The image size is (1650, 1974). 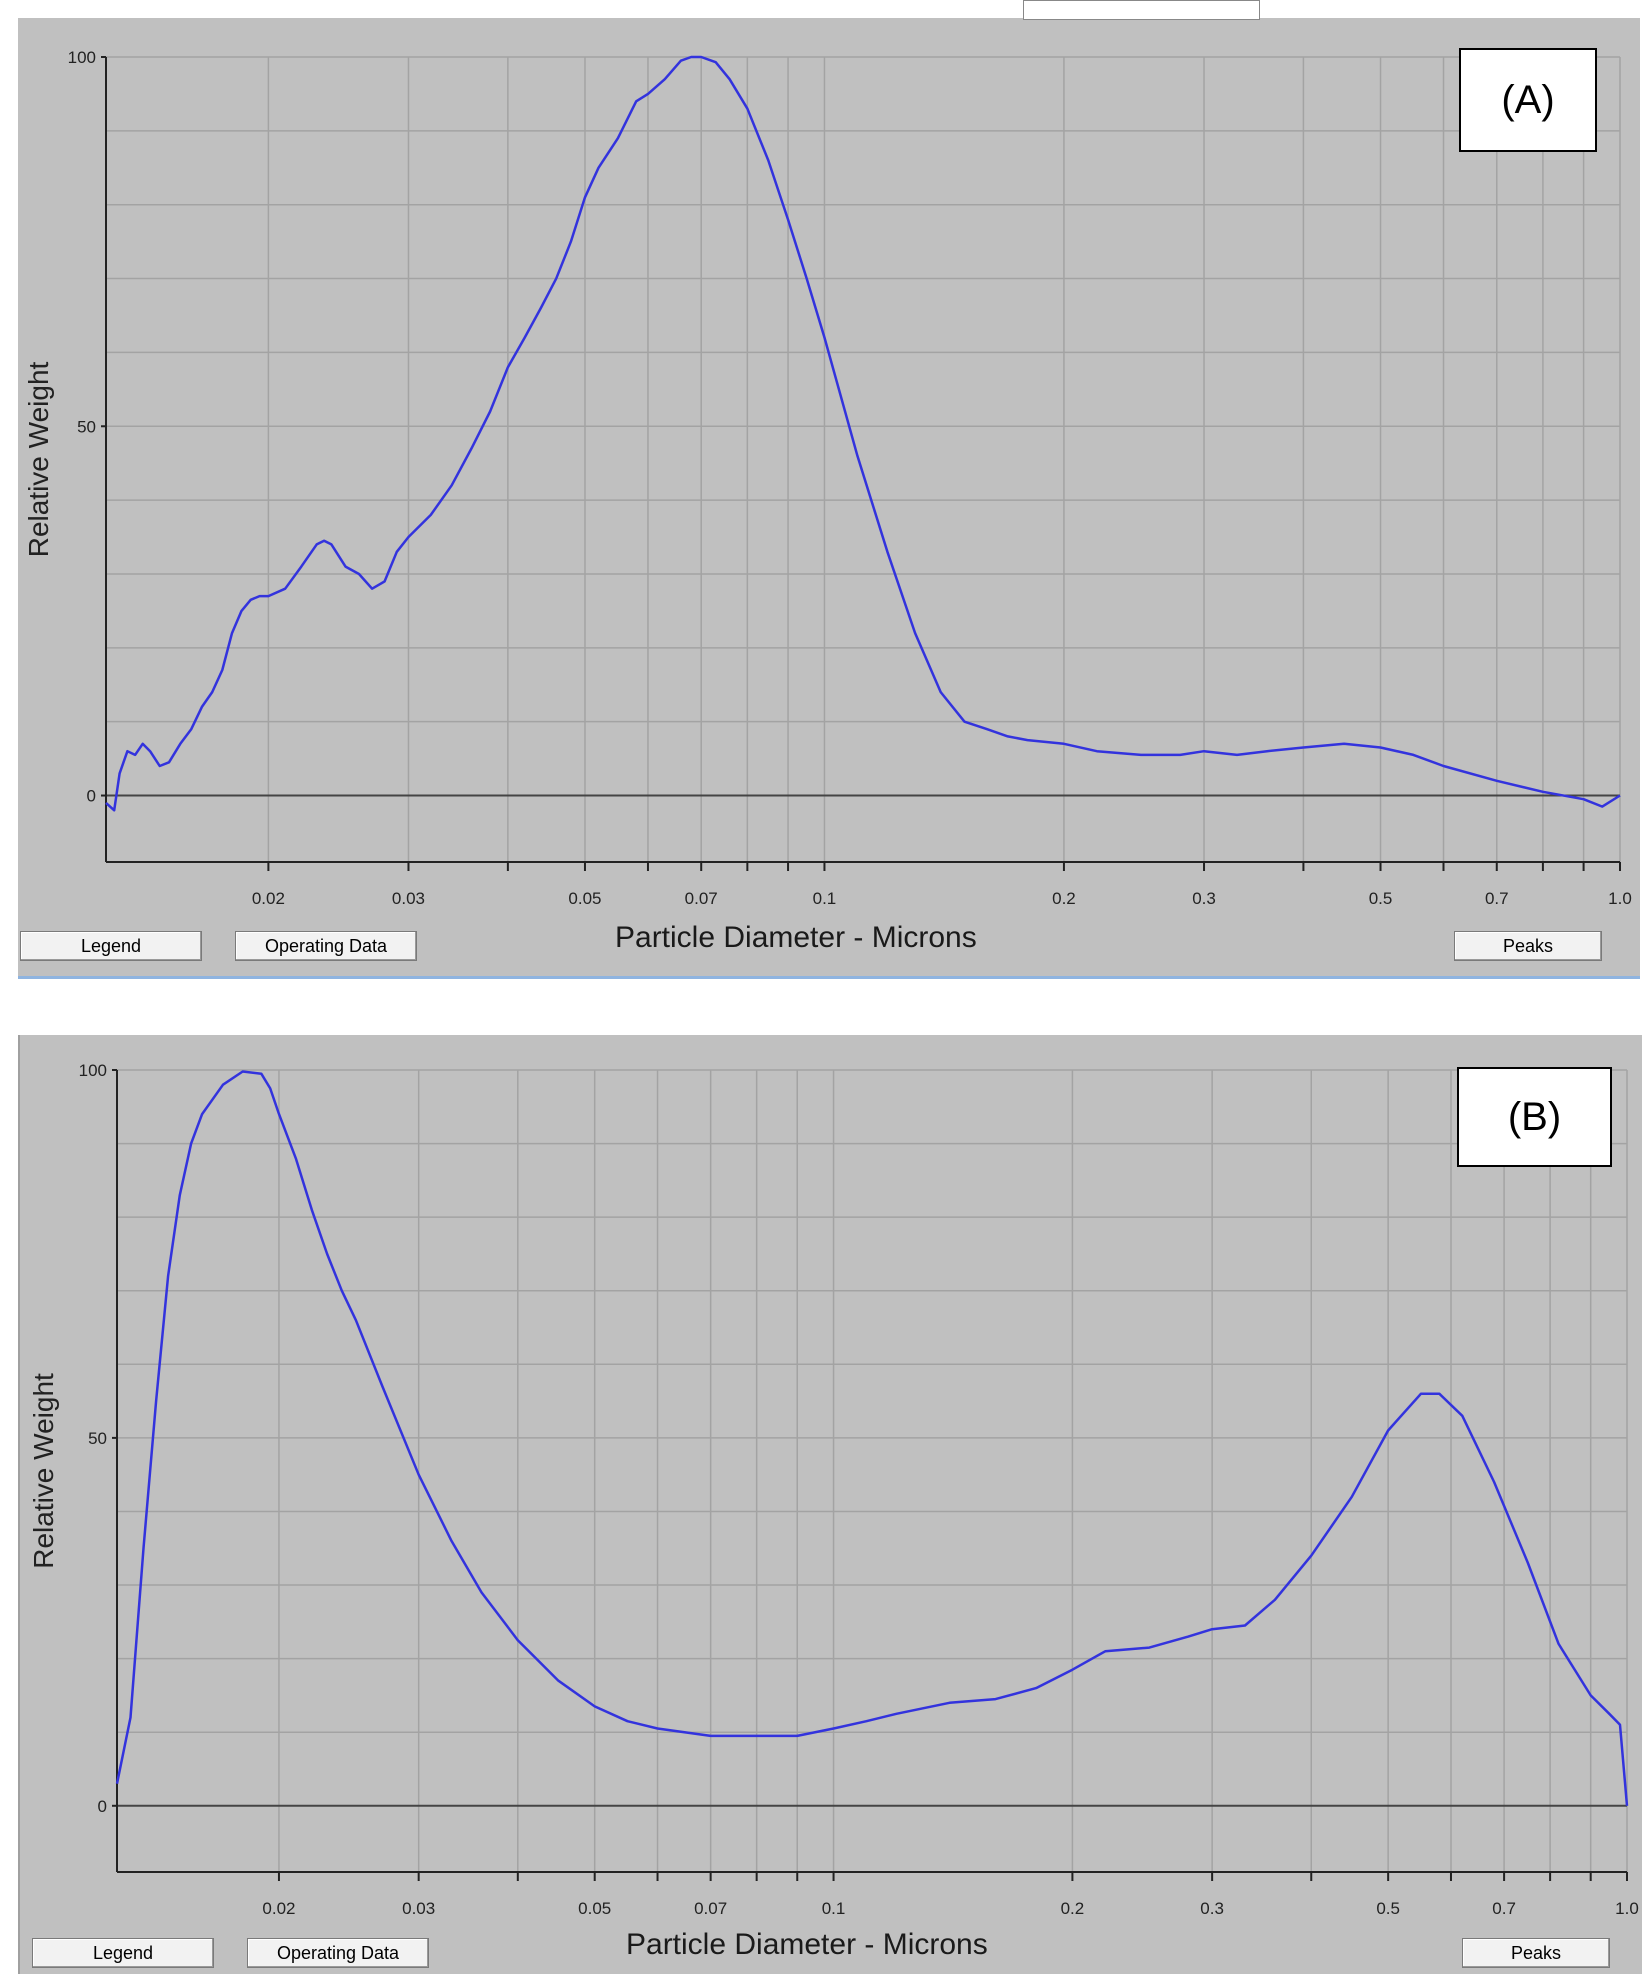 I want to click on panel-label-b: (B), so click(x=1534, y=1117).